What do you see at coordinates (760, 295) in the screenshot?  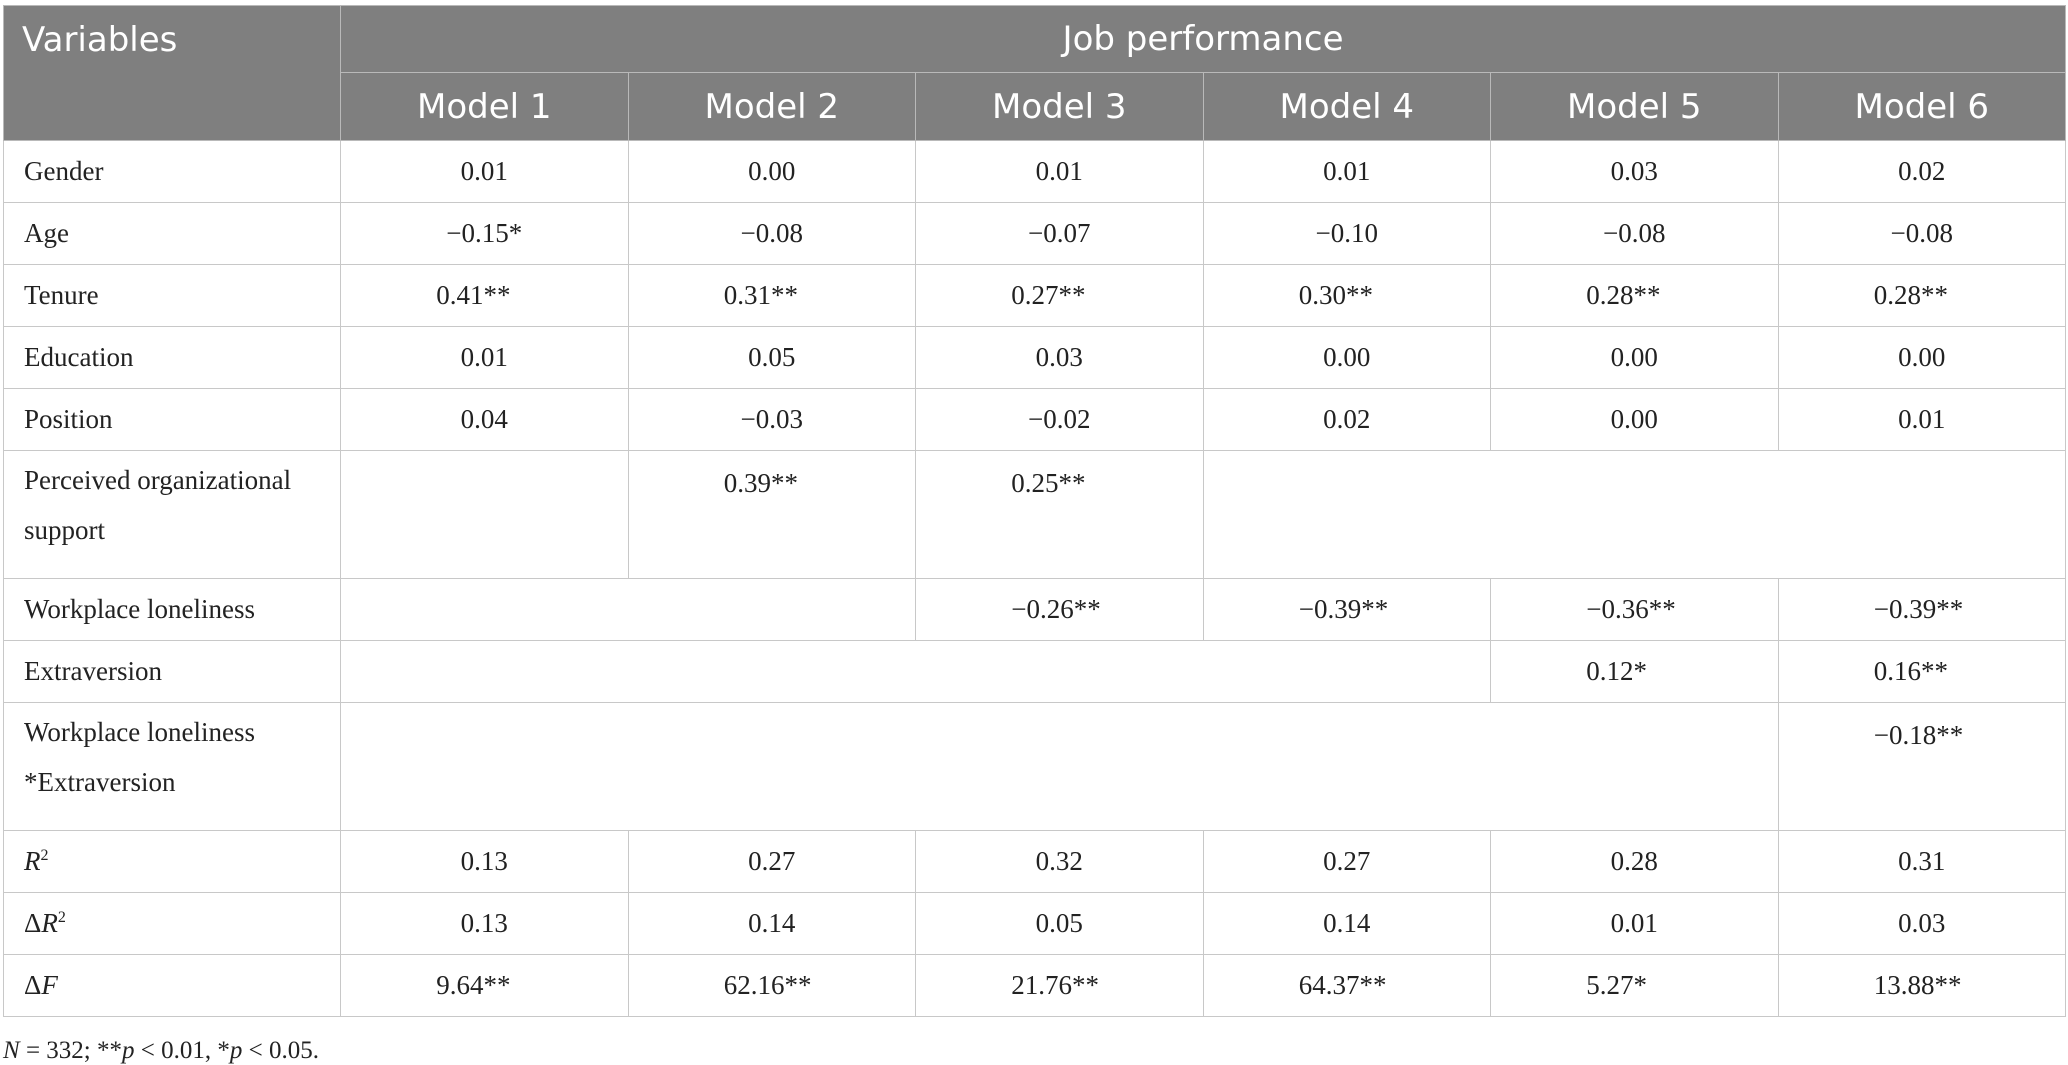 I see `value-tenure-m2: 0.31**` at bounding box center [760, 295].